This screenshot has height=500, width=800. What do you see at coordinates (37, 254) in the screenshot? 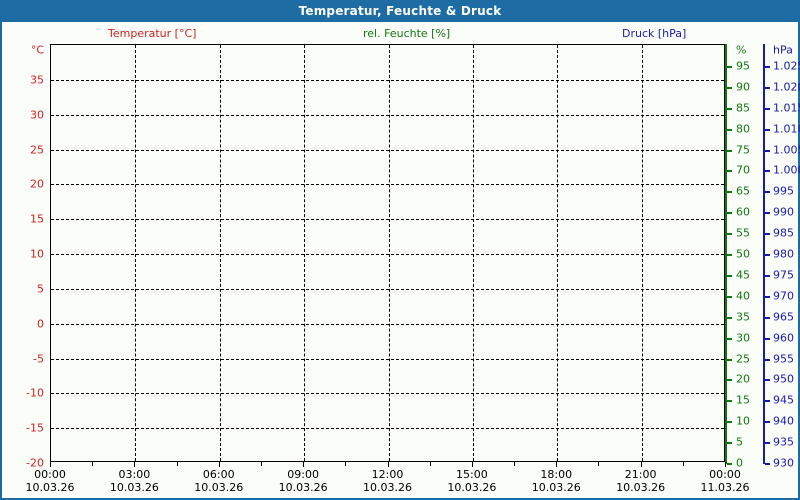
I see `temperature-axis-tick-label: 10` at bounding box center [37, 254].